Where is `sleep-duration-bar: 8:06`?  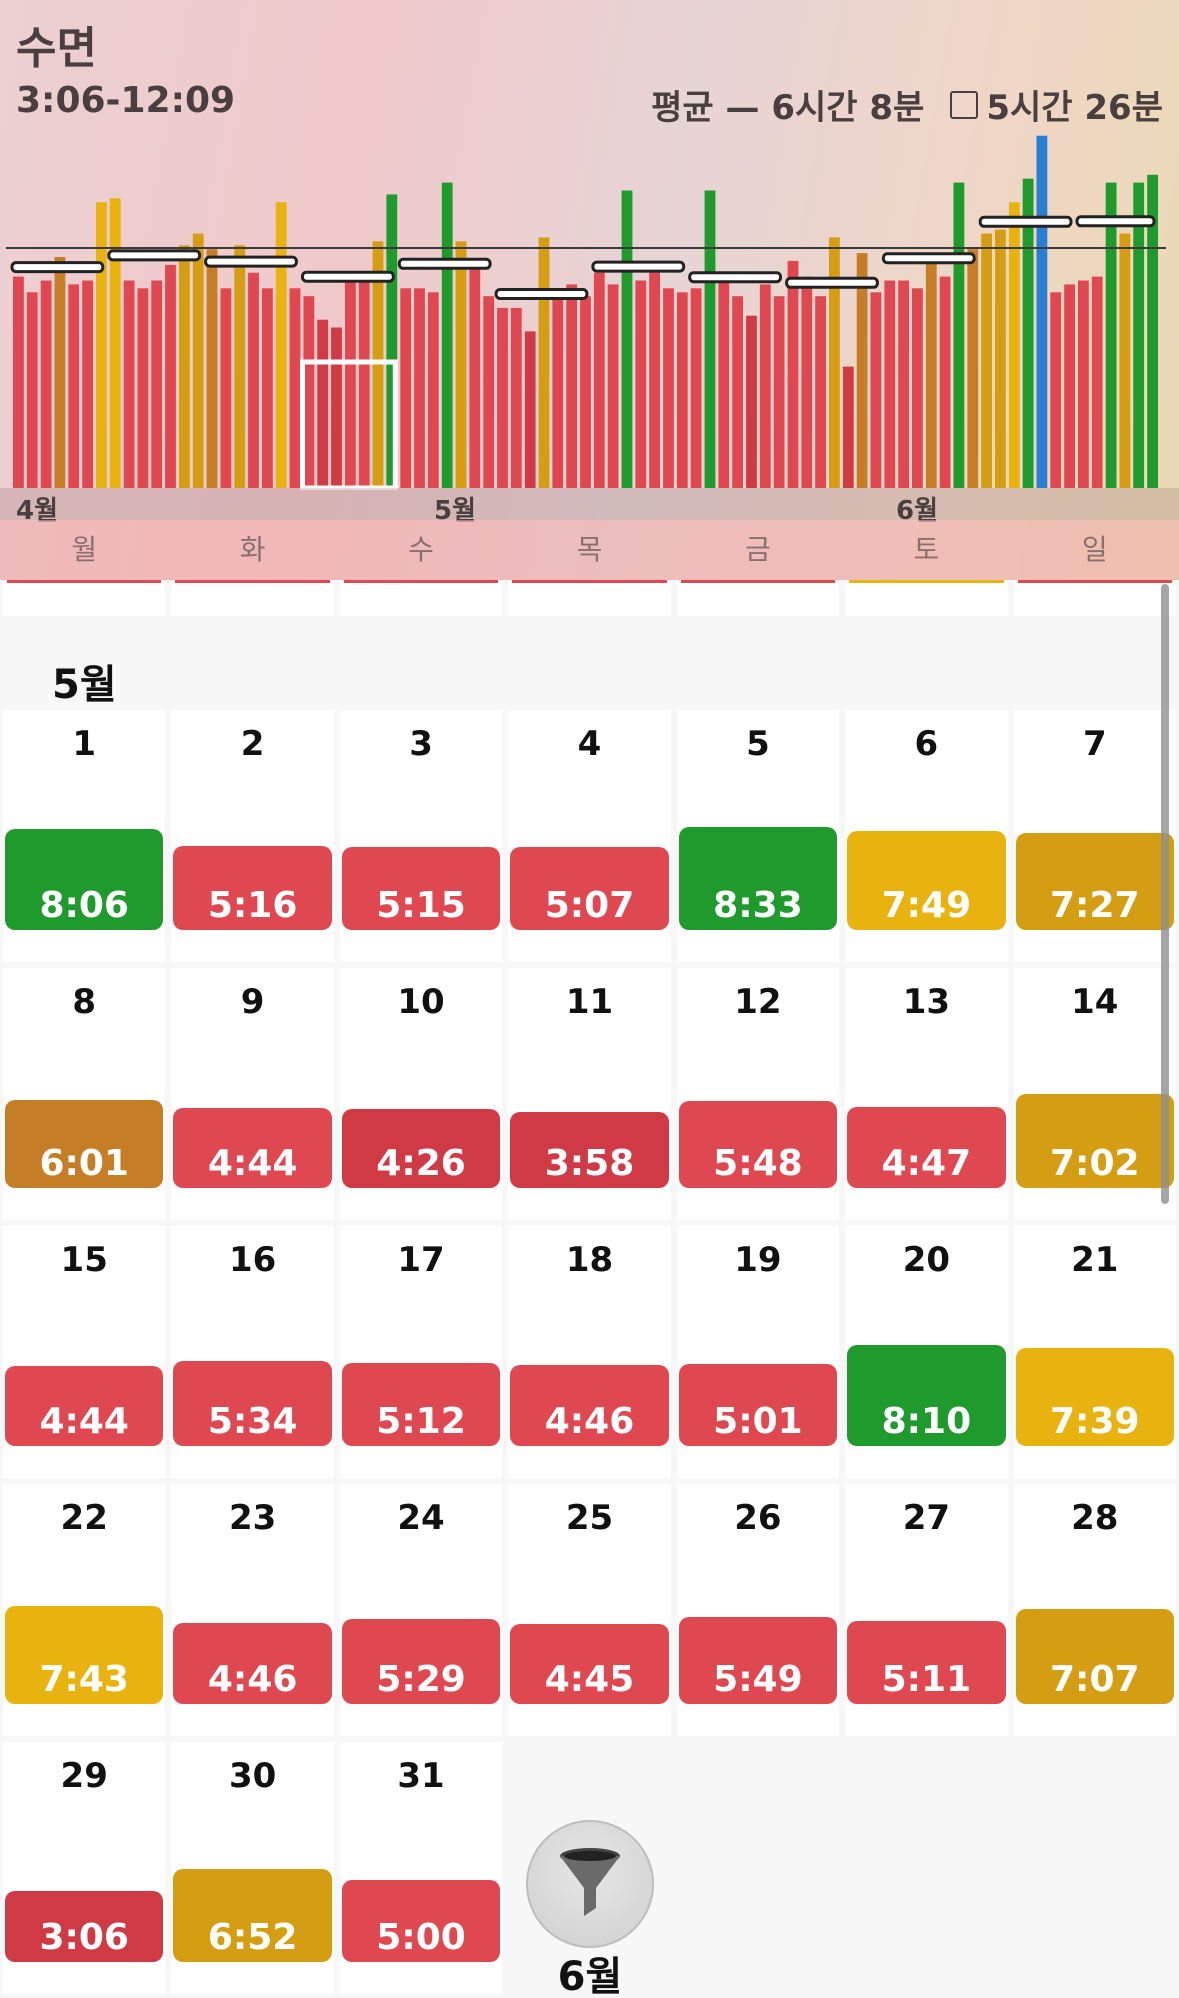 sleep-duration-bar: 8:06 is located at coordinates (84, 879).